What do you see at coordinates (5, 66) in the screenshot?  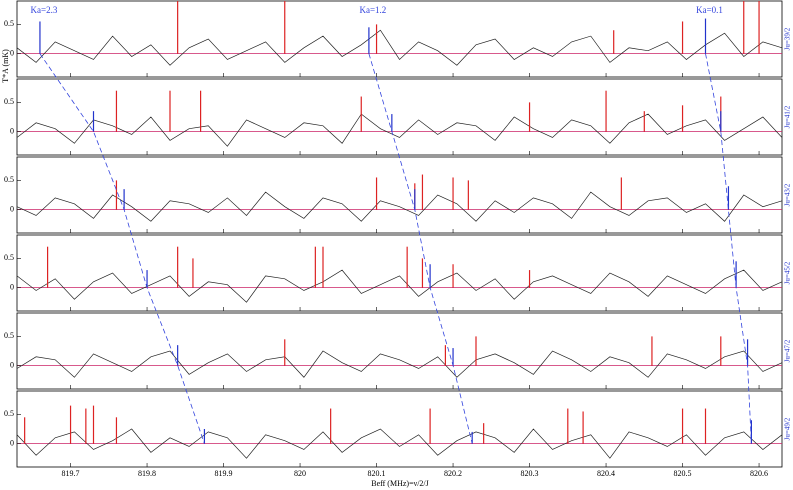 I see `y-axis-label: T*A (mK)` at bounding box center [5, 66].